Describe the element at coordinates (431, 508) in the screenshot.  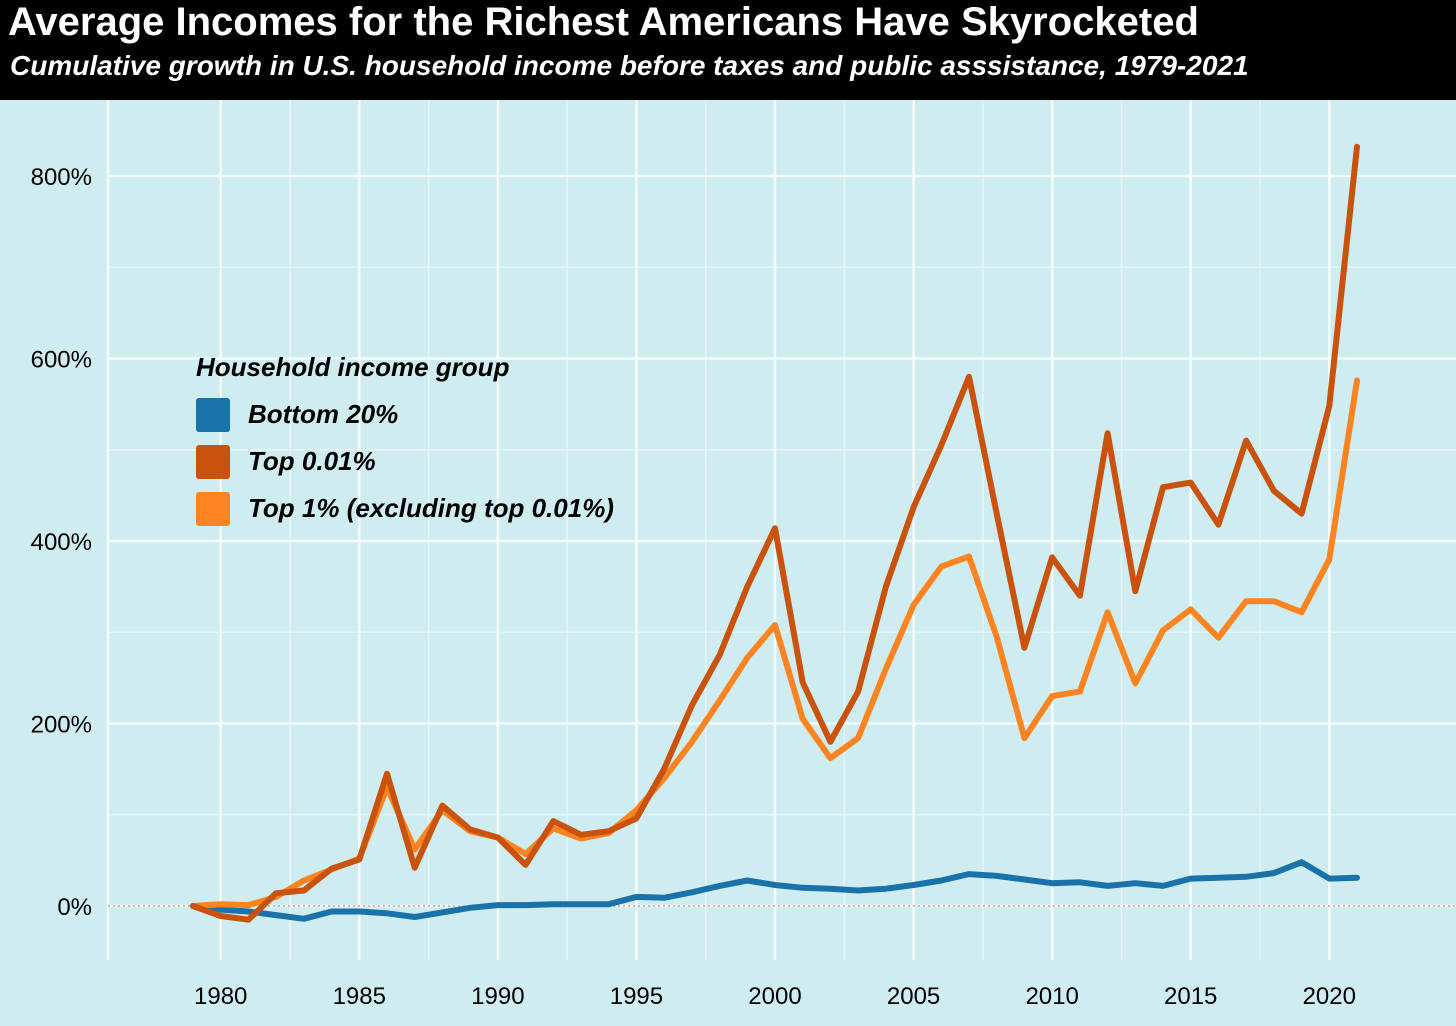
I see `legend-label: Top 1% (excluding top 0.01%)` at that location.